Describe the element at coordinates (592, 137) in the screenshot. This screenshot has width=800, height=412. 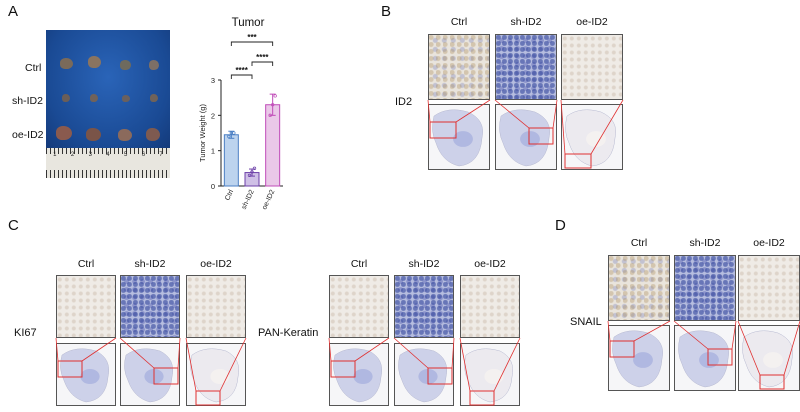
I see `ihc-id2-oe-overview` at that location.